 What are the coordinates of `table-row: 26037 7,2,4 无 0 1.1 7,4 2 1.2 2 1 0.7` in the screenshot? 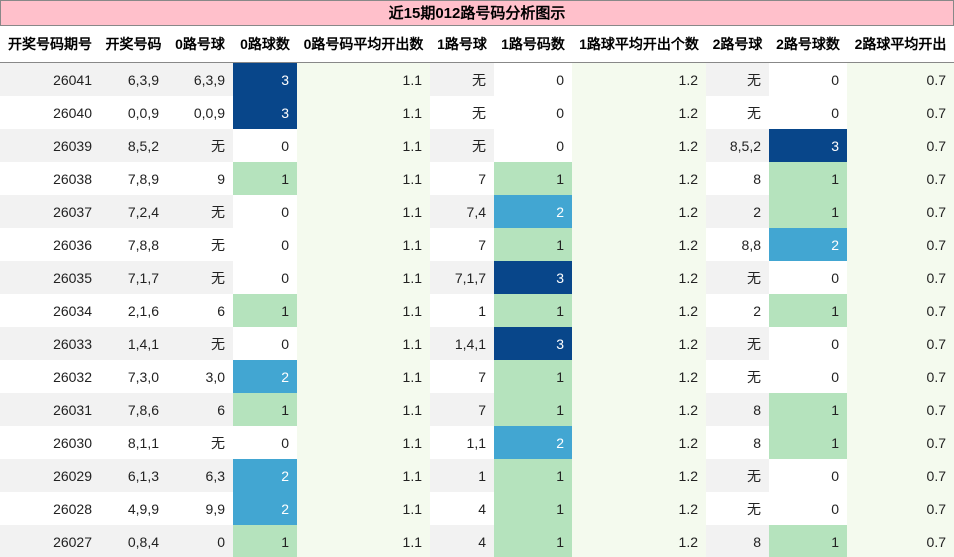 It's located at (477, 211).